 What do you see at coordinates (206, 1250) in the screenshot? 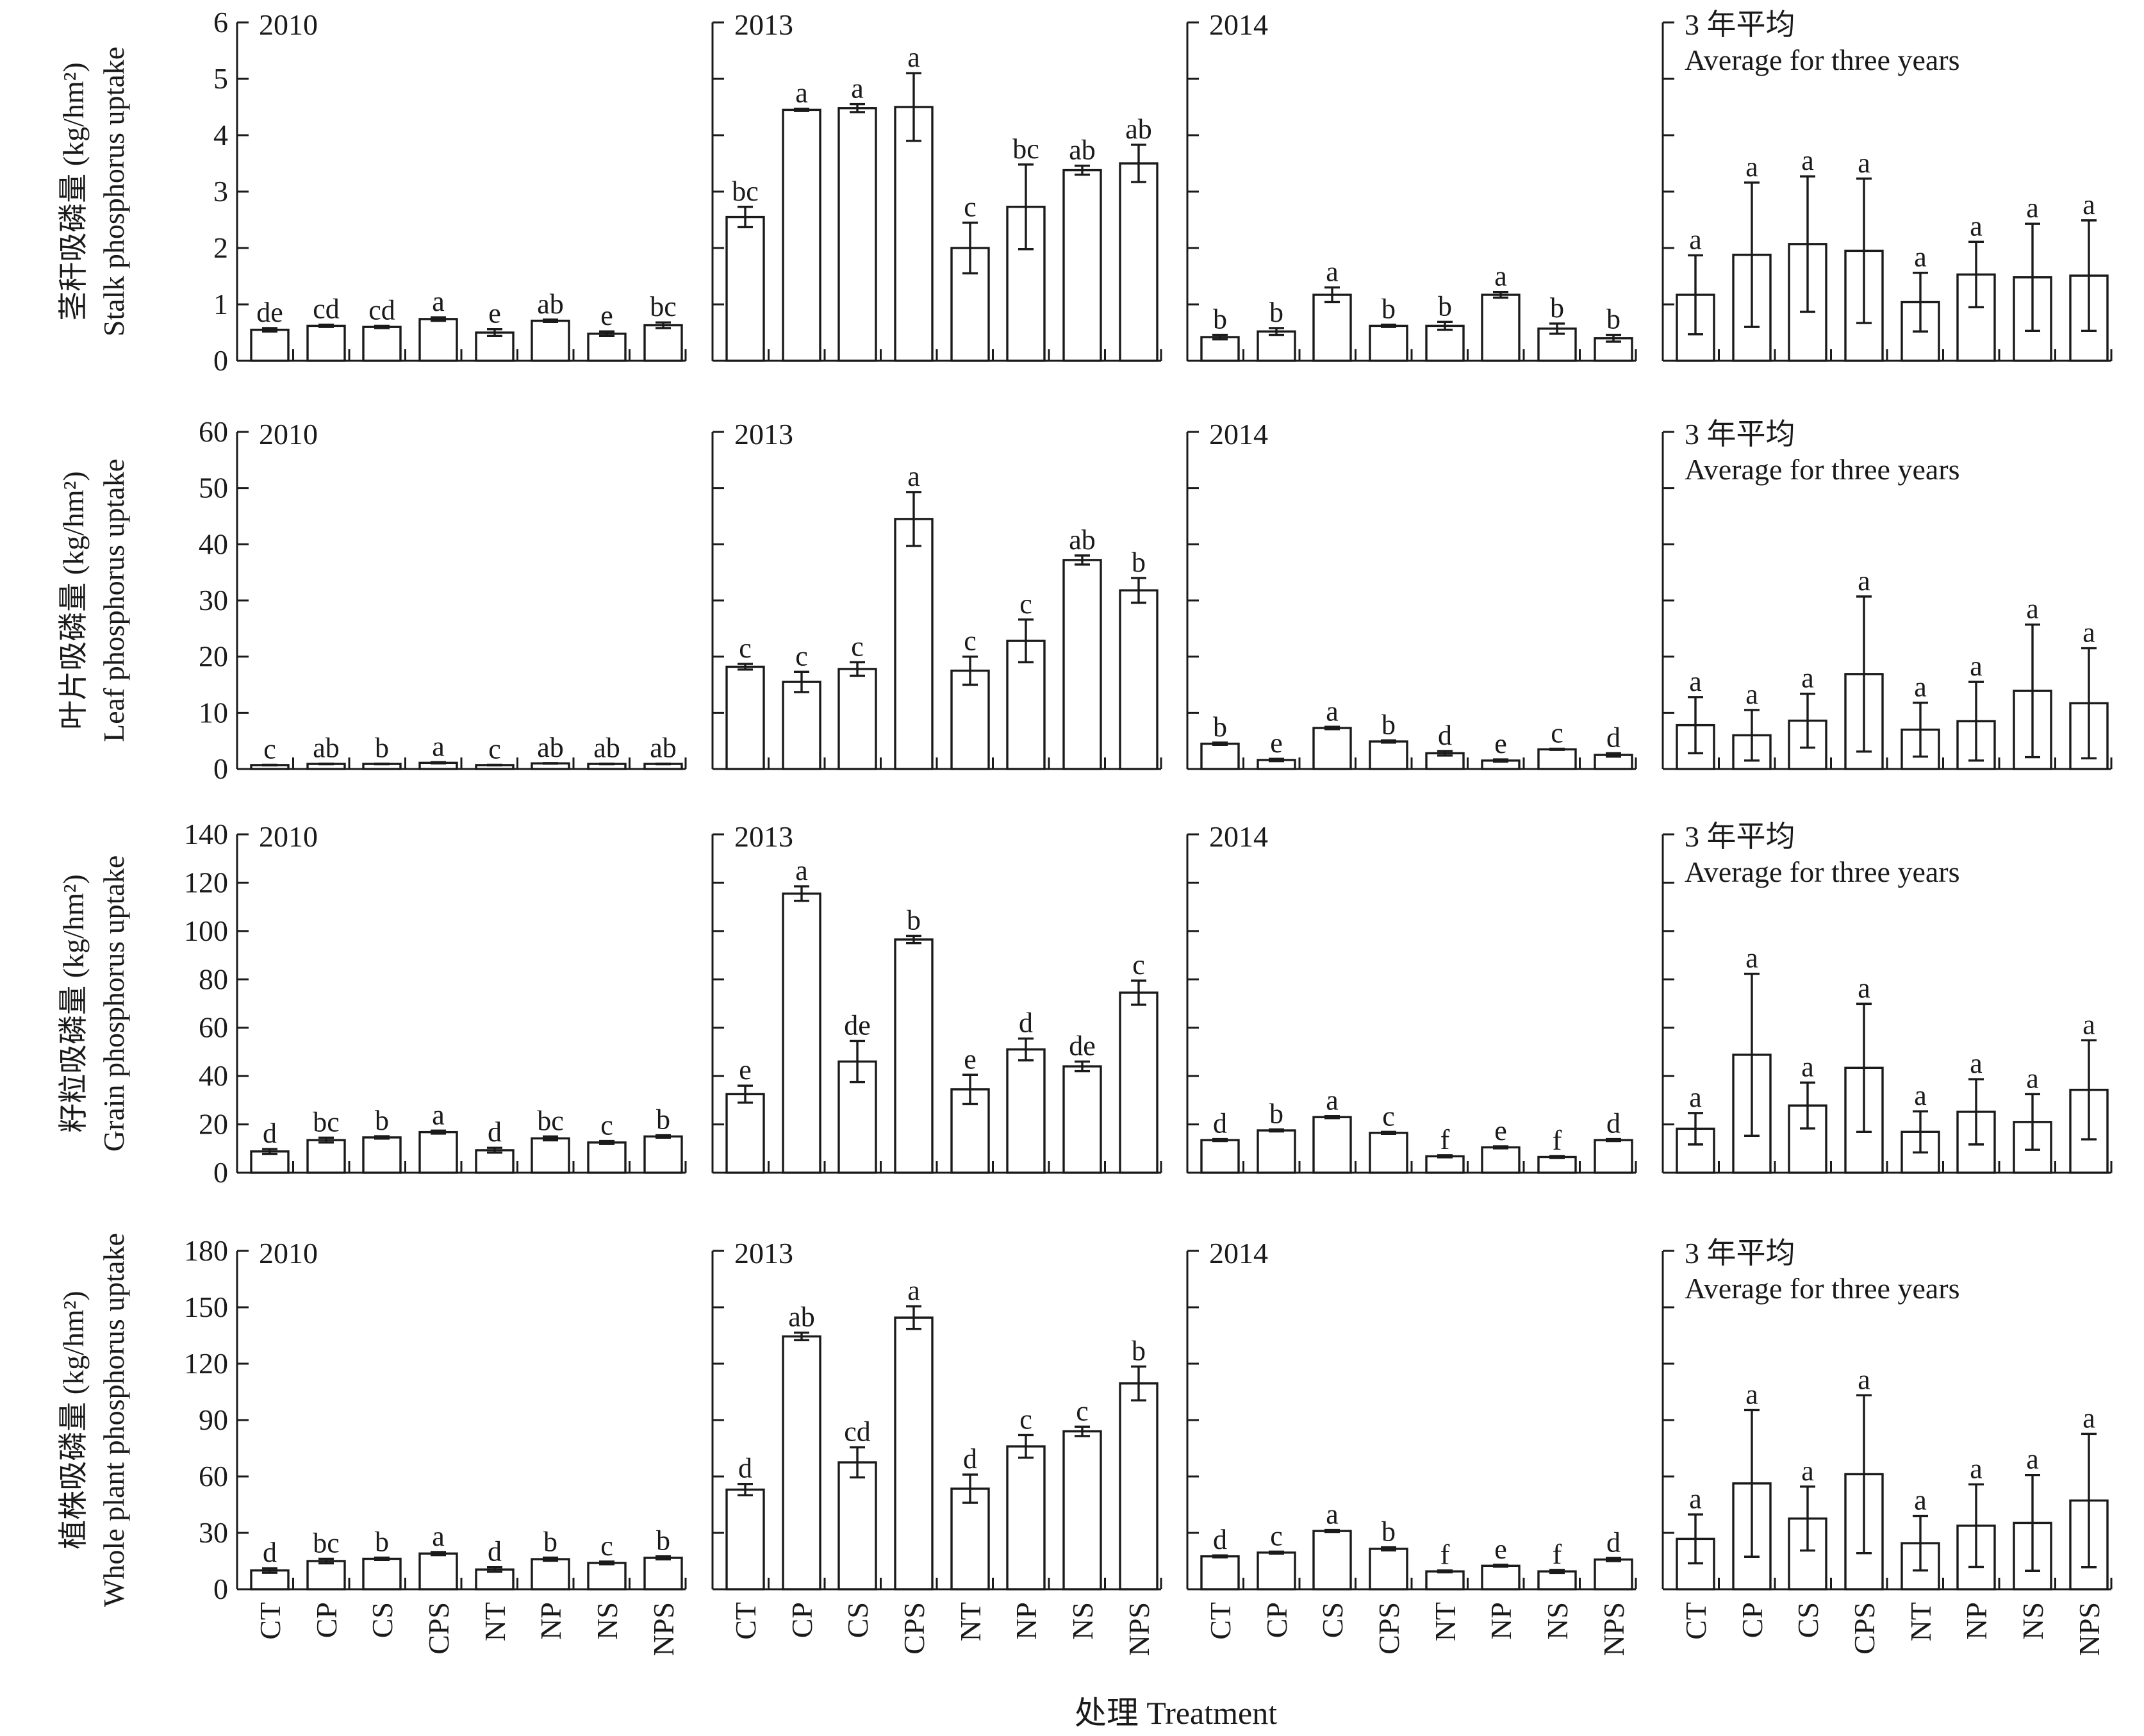
I see `y-tick-label: 180` at bounding box center [206, 1250].